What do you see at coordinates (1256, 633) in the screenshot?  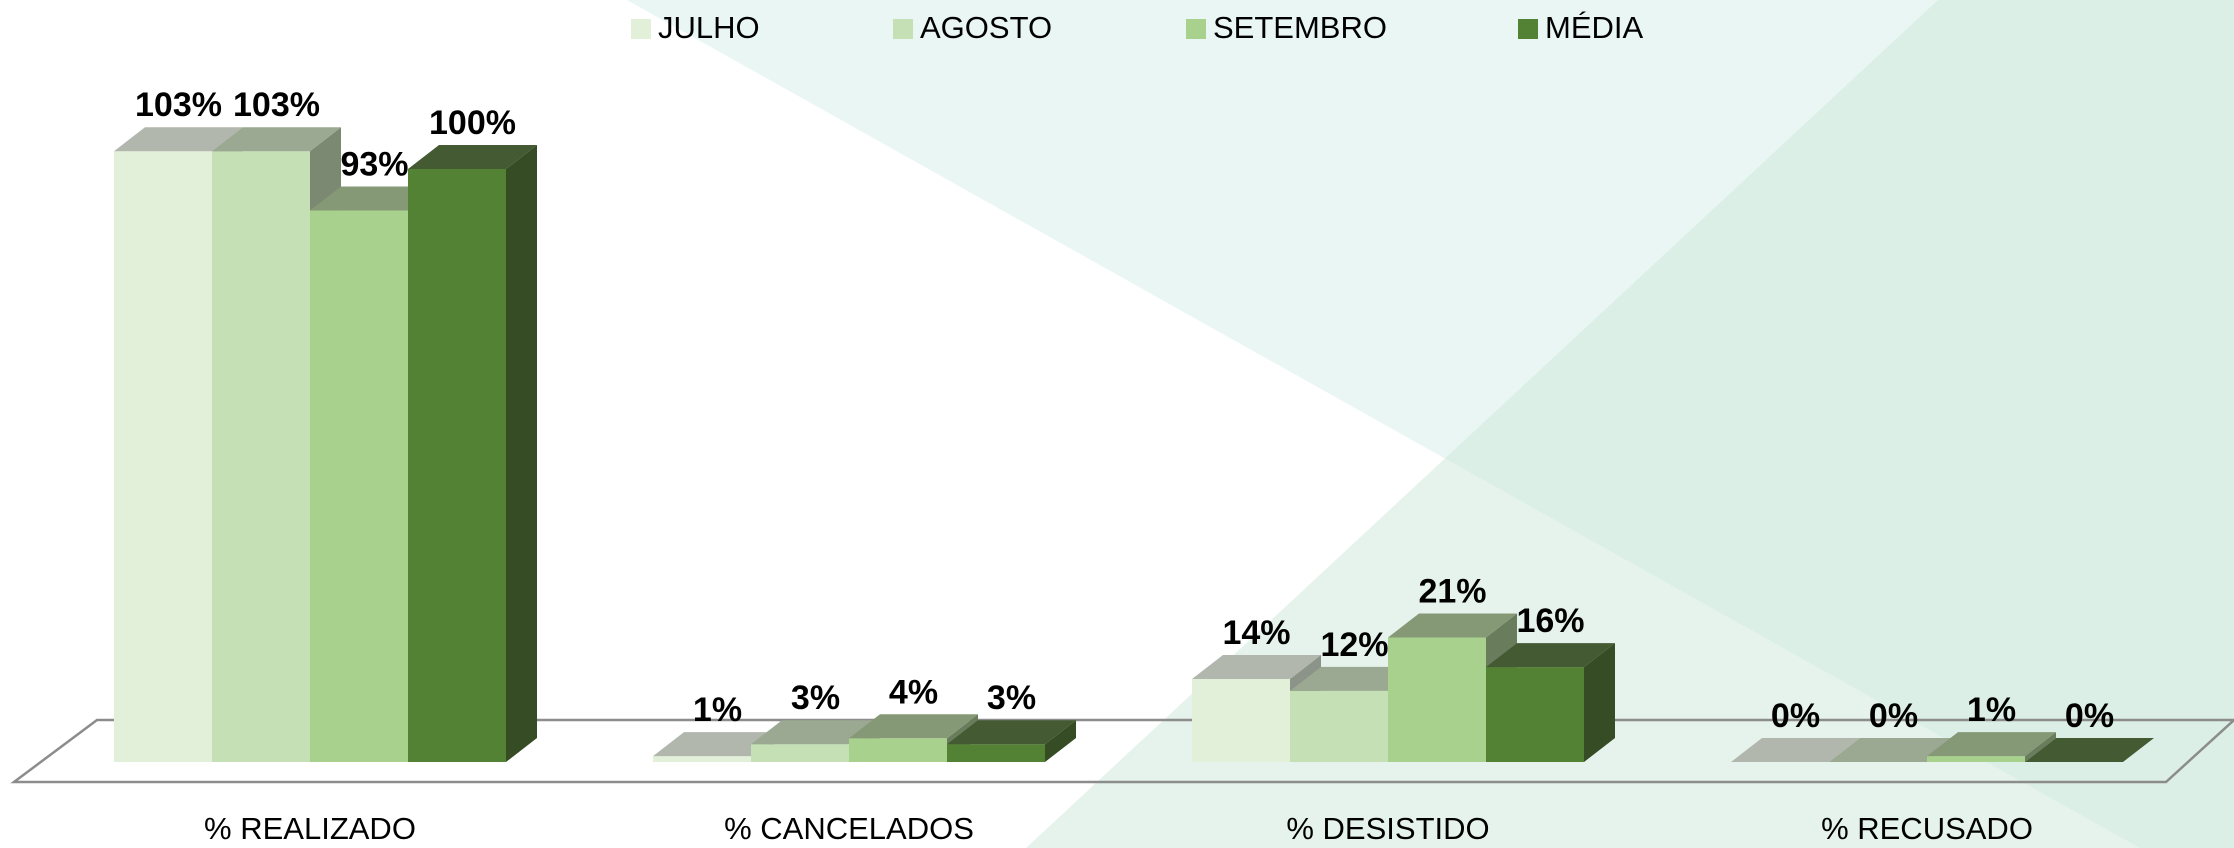 I see `data-label: 14%` at bounding box center [1256, 633].